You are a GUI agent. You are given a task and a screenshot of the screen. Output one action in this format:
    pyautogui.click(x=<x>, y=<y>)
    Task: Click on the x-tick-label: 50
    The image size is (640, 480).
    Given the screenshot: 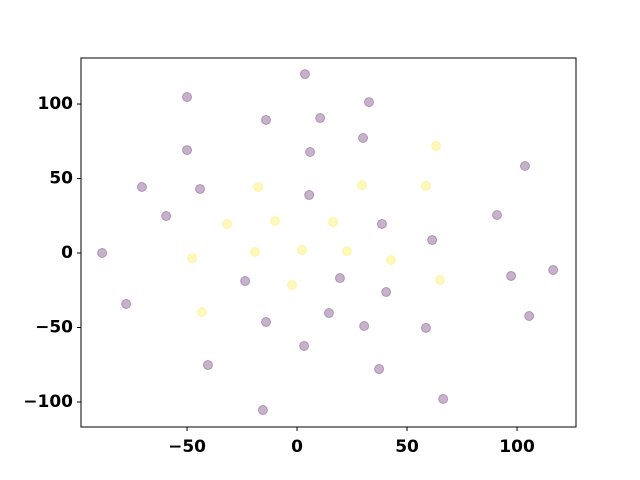 What is the action you would take?
    pyautogui.click(x=407, y=447)
    